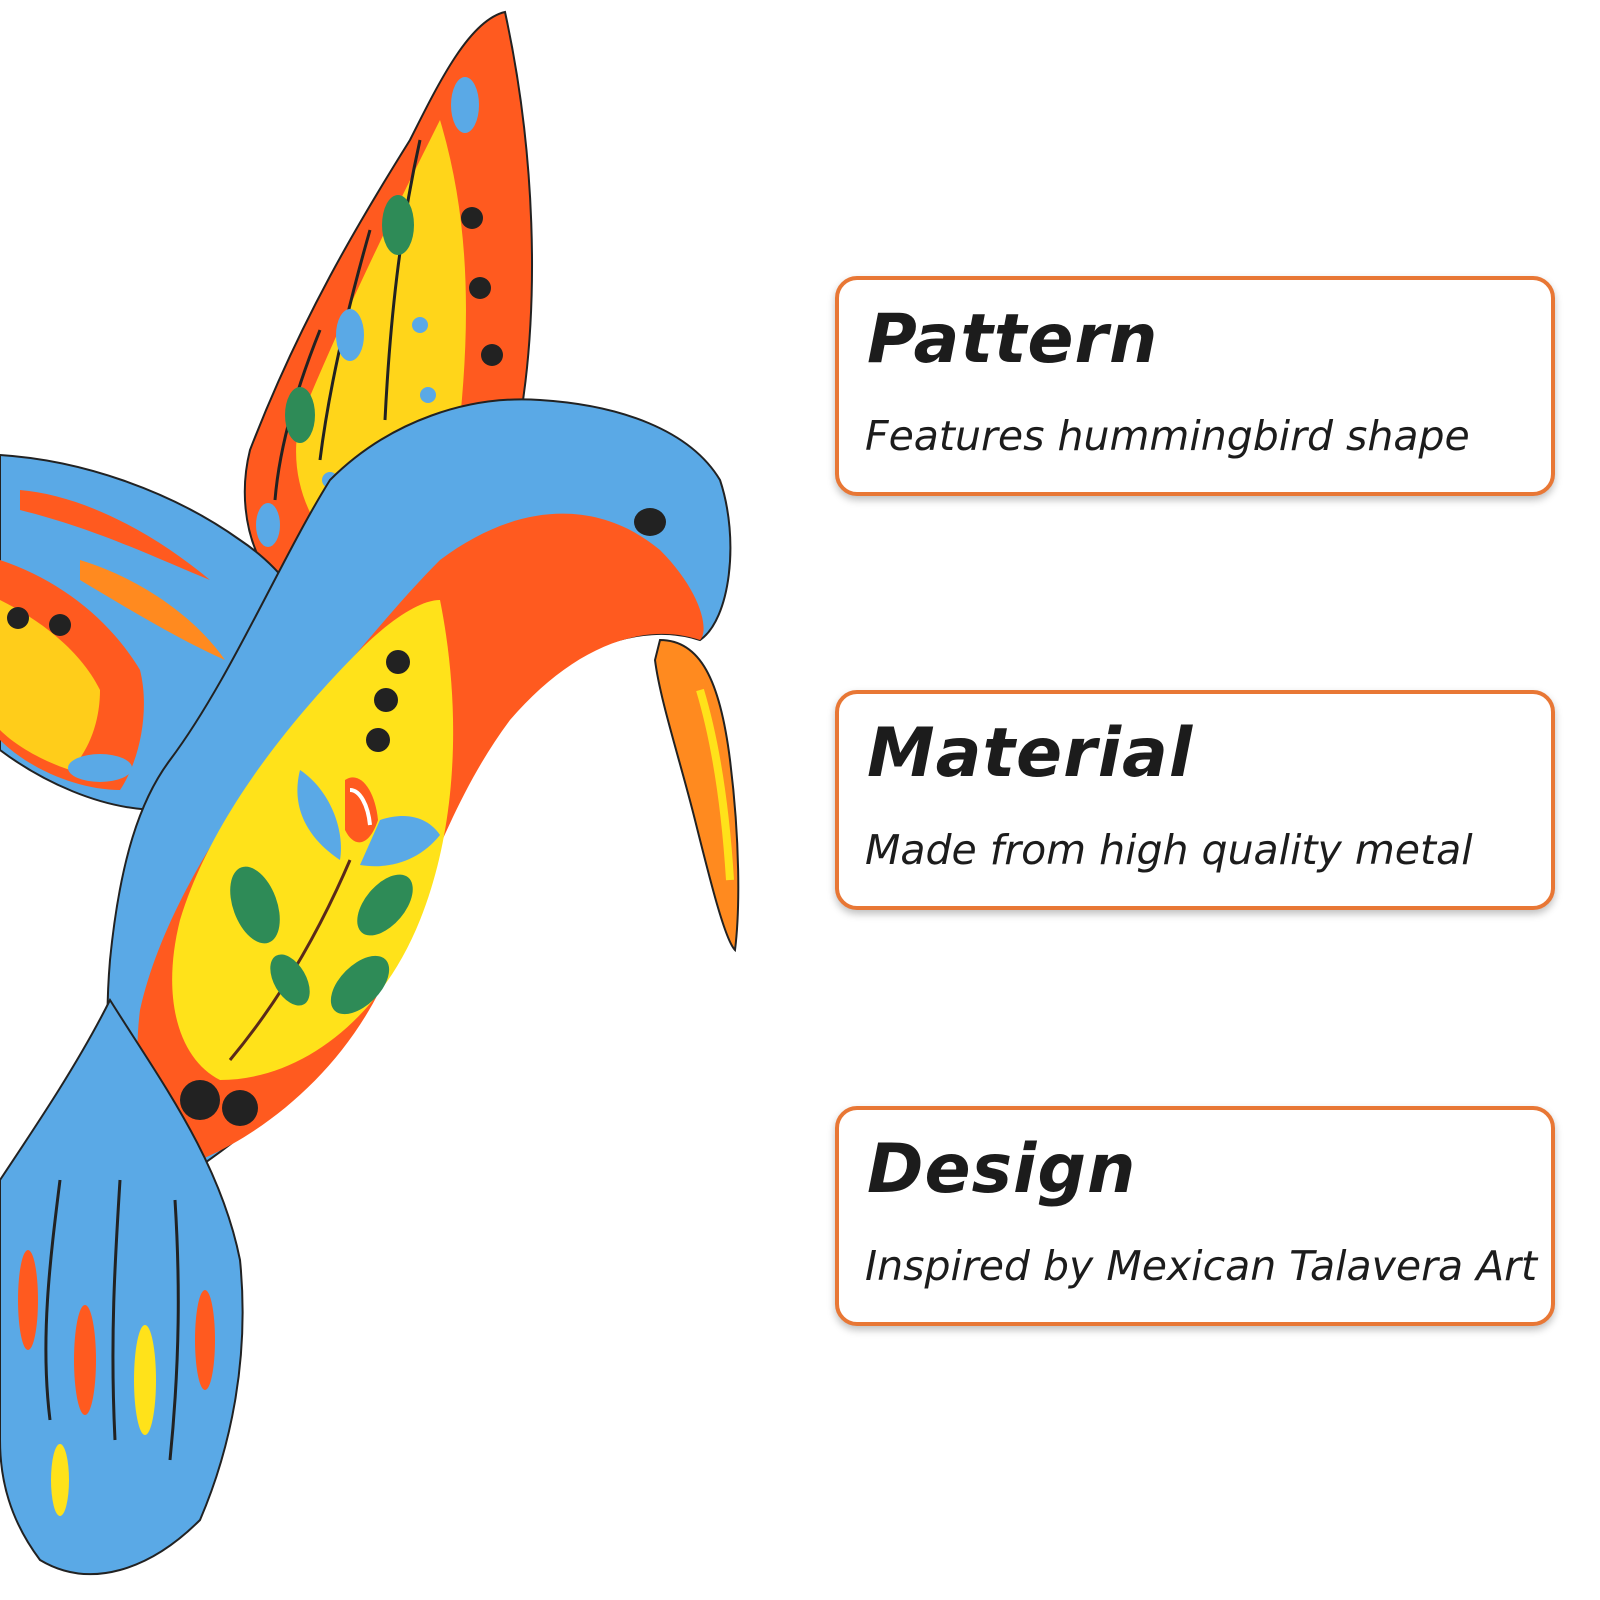 This screenshot has height=1600, width=1600. I want to click on feature-card-pattern: Pattern Features hummingbird shape, so click(1195, 386).